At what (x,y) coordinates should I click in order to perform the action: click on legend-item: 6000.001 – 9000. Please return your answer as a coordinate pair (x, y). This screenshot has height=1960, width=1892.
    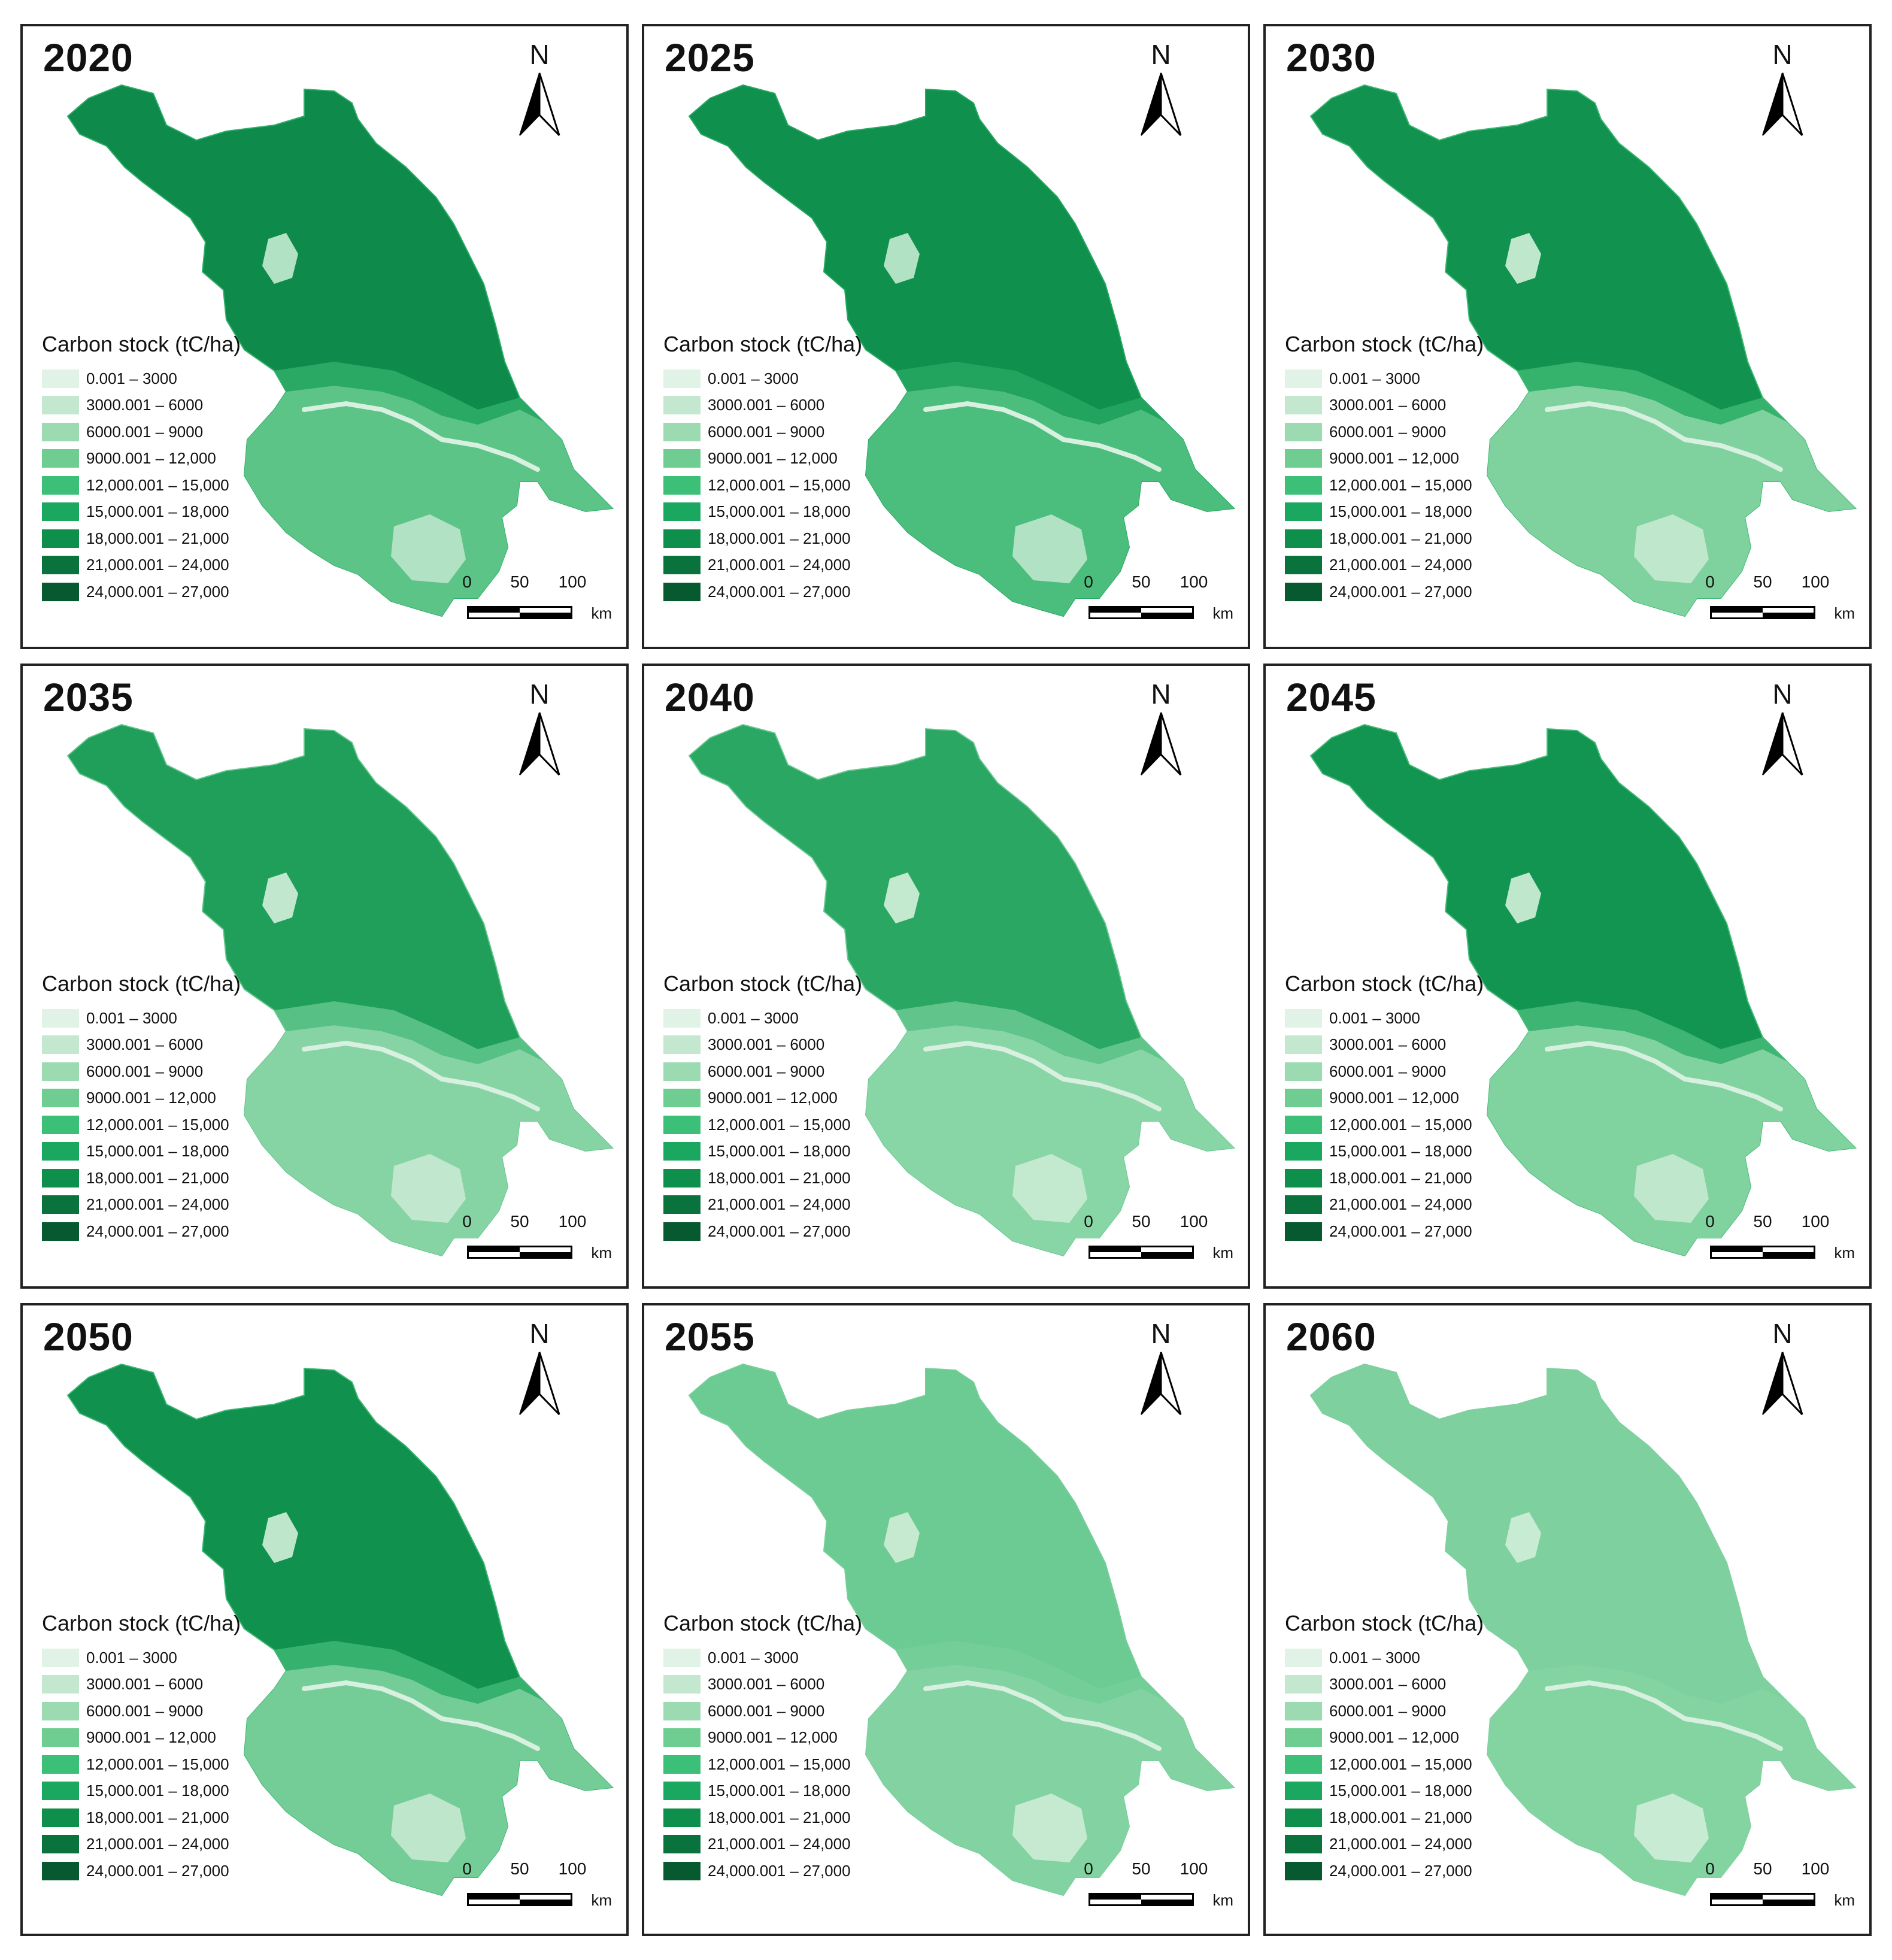
    Looking at the image, I should click on (141, 1711).